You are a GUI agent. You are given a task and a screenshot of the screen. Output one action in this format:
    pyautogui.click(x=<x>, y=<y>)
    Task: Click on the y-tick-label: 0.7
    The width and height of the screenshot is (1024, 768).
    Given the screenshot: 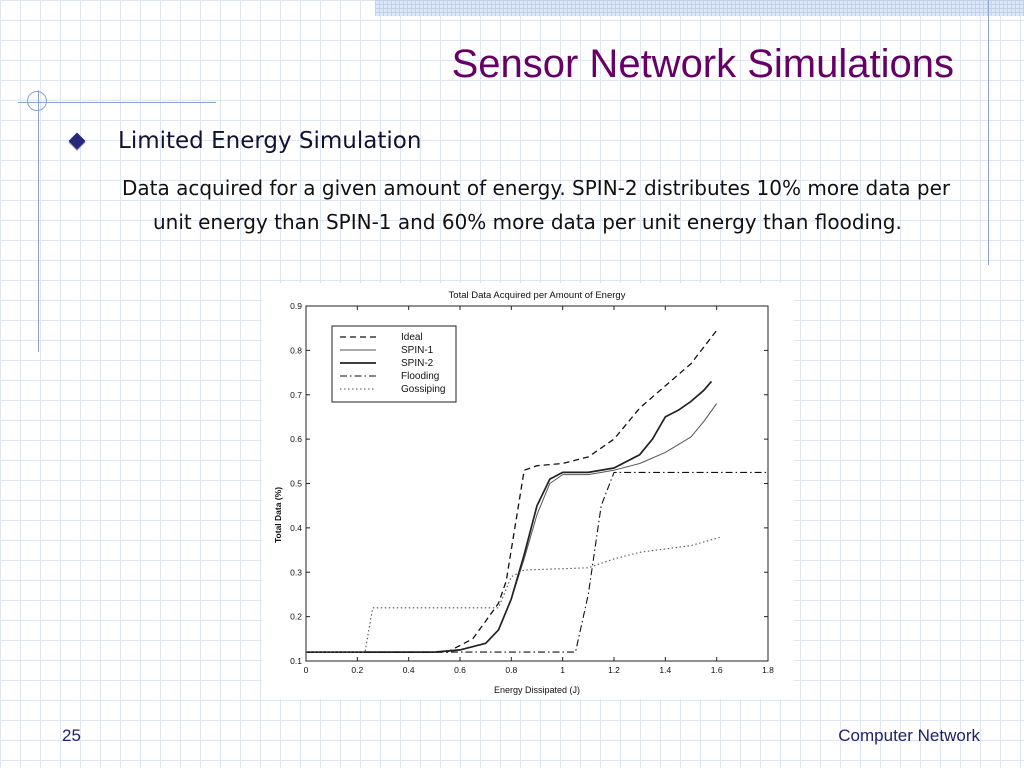 What is the action you would take?
    pyautogui.click(x=296, y=395)
    